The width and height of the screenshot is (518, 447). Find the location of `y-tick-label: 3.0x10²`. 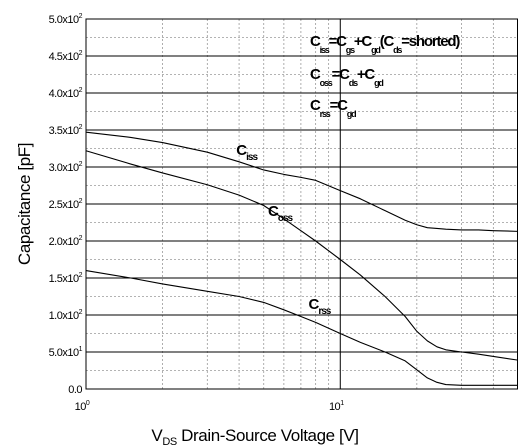

y-tick-label: 3.0x10² is located at coordinates (66, 167).